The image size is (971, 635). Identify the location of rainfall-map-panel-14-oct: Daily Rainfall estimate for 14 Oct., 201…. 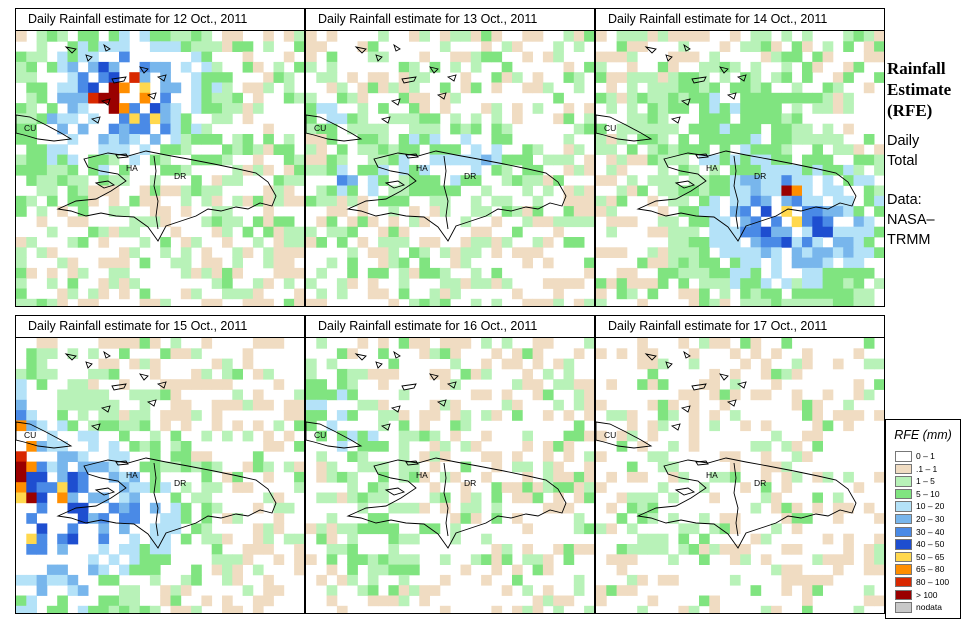
(740, 157).